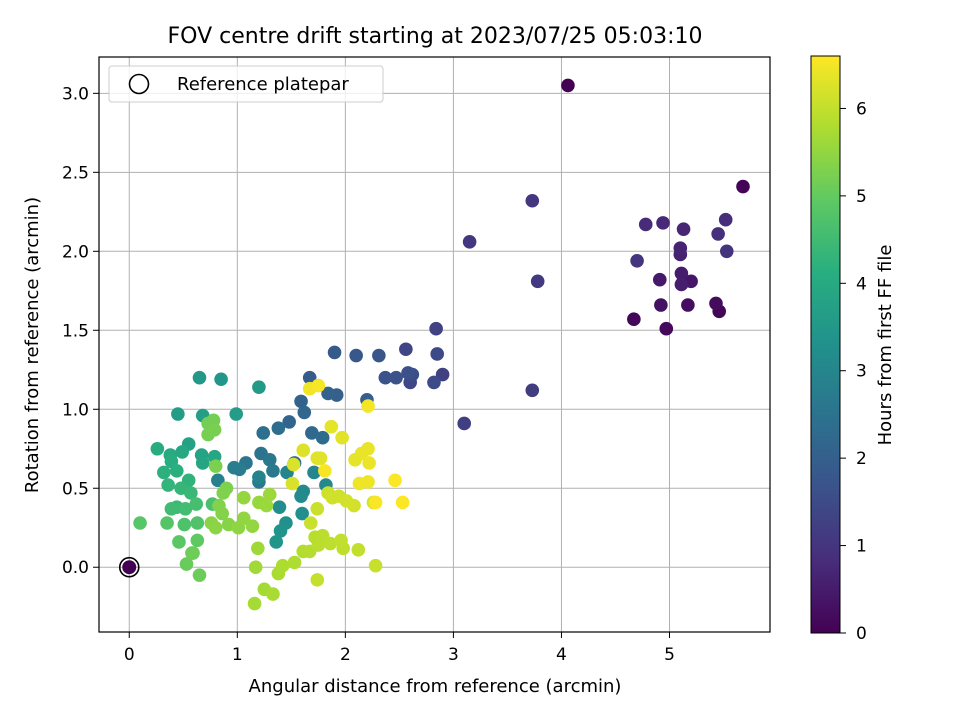 This screenshot has height=720, width=960. What do you see at coordinates (75, 173) in the screenshot?
I see `y-tick-label: 2.5` at bounding box center [75, 173].